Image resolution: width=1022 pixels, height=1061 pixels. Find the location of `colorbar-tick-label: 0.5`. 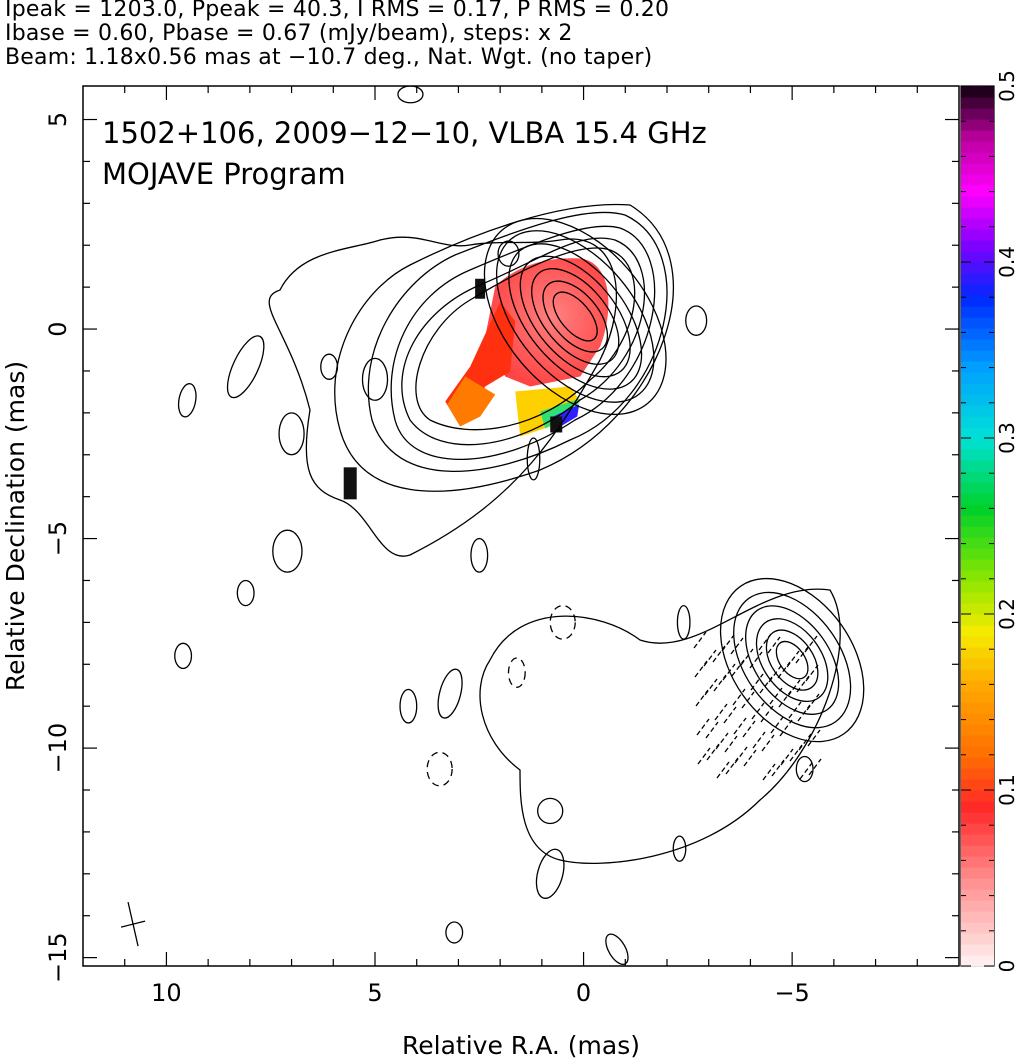

colorbar-tick-label: 0.5 is located at coordinates (1007, 86).